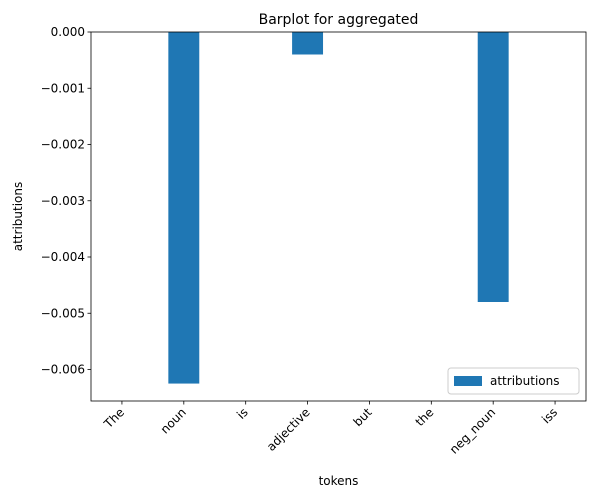 This screenshot has height=499, width=596. I want to click on y-tick-label: −0.002, so click(63, 145).